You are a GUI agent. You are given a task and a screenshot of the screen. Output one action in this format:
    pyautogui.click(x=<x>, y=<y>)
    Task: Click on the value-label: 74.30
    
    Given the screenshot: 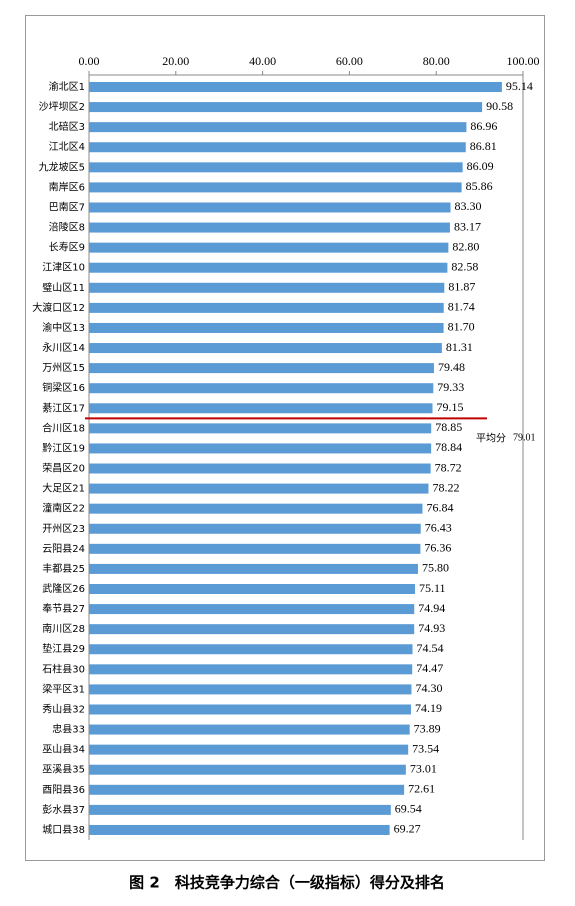 What is the action you would take?
    pyautogui.click(x=428, y=688)
    